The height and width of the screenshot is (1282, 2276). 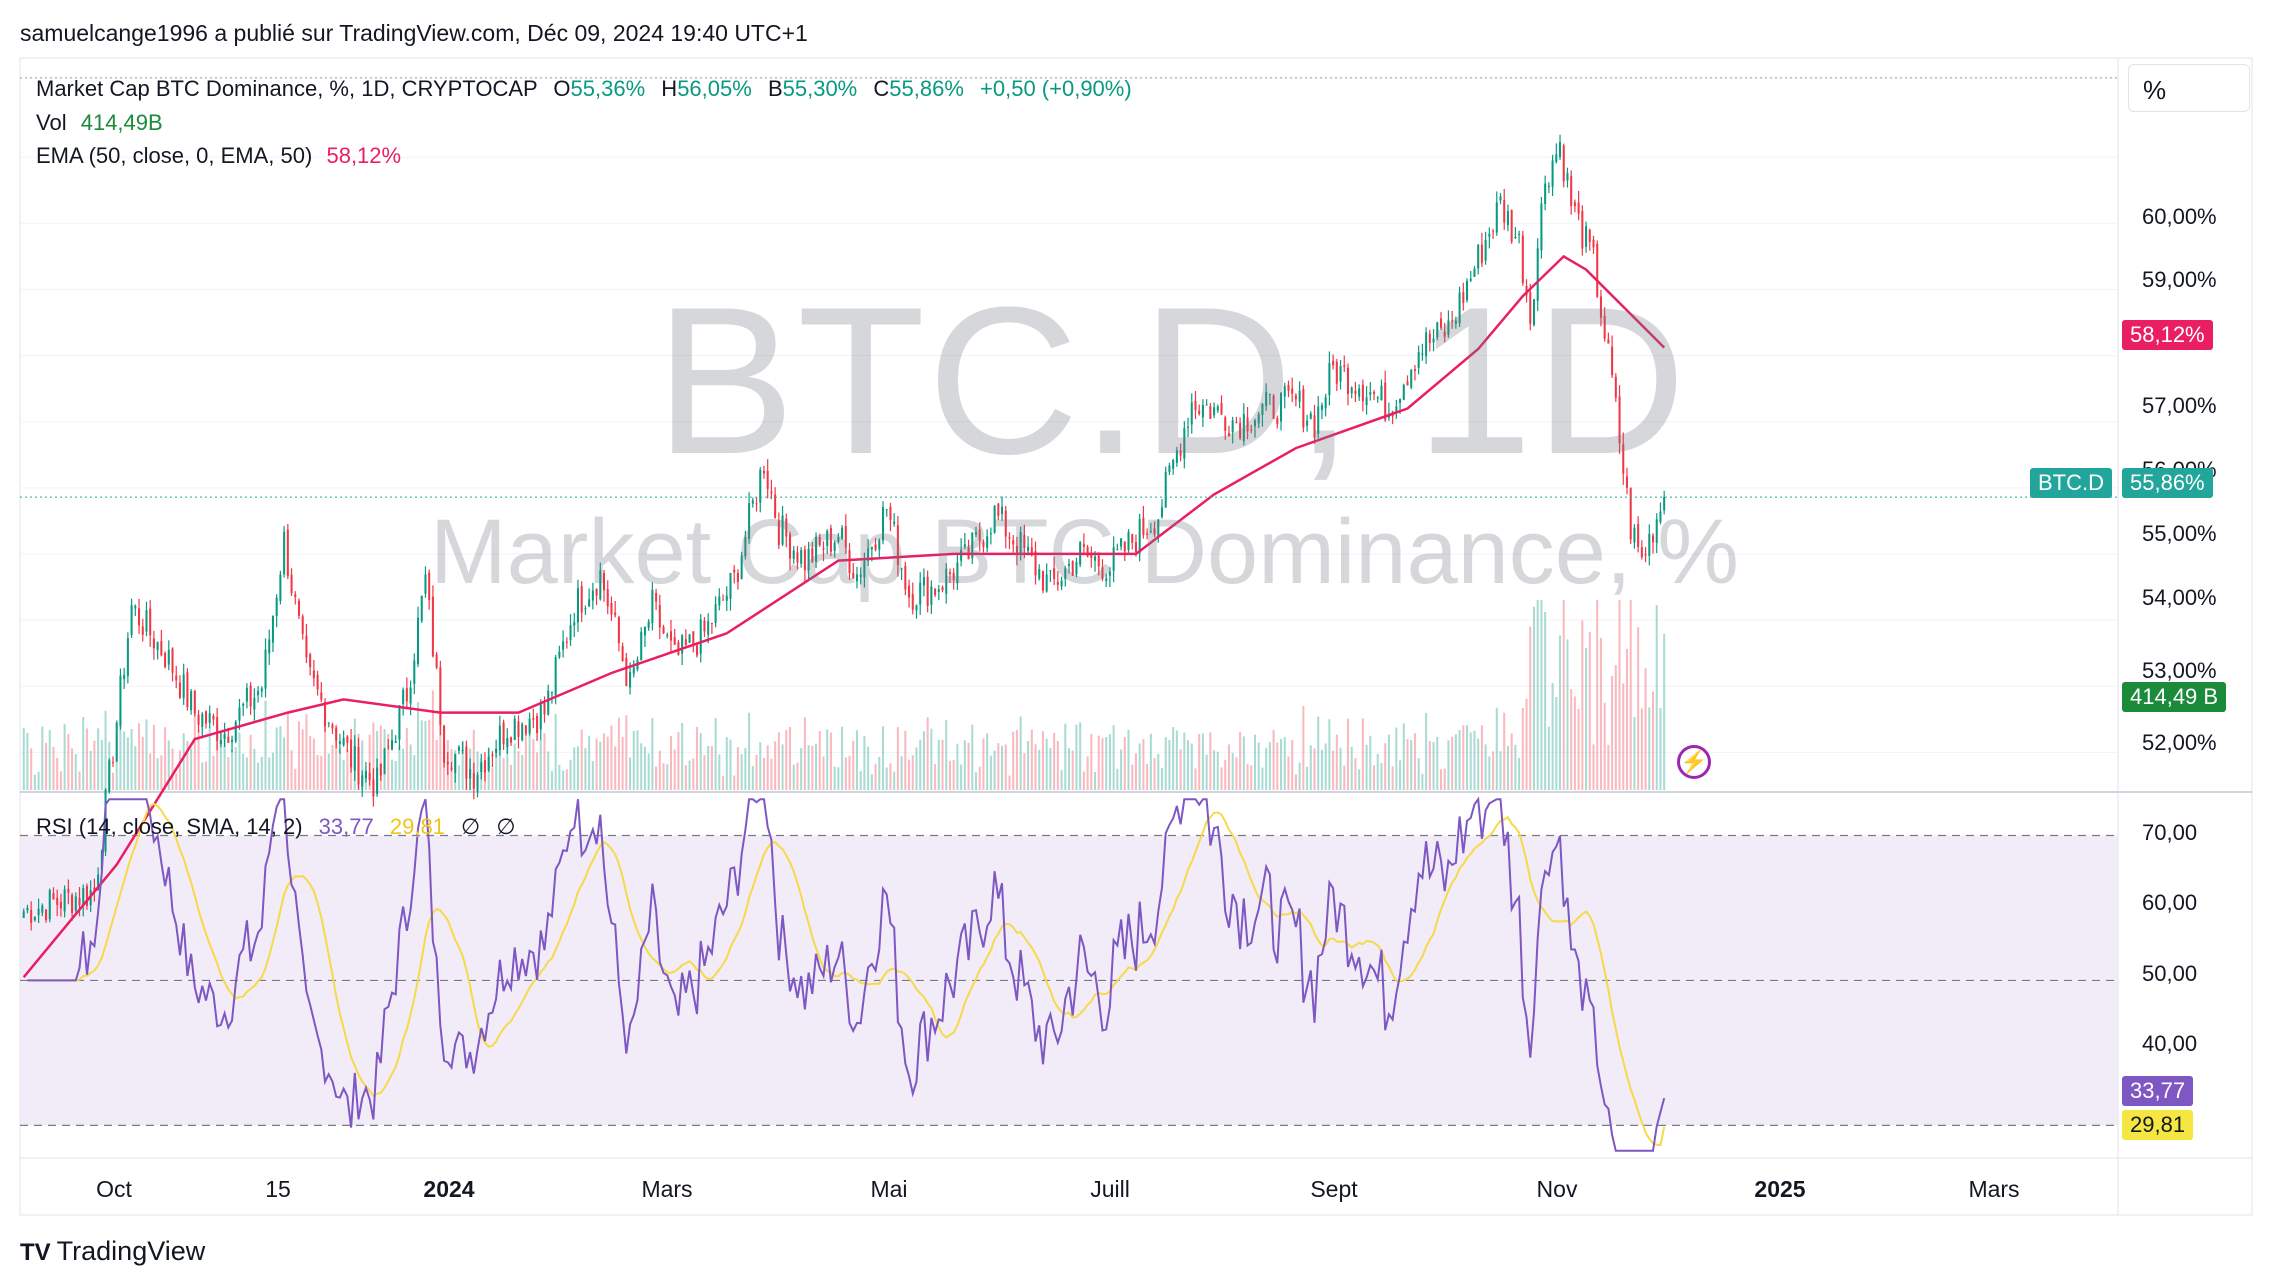 What do you see at coordinates (2158, 1091) in the screenshot?
I see `rsi-badge: 33,77` at bounding box center [2158, 1091].